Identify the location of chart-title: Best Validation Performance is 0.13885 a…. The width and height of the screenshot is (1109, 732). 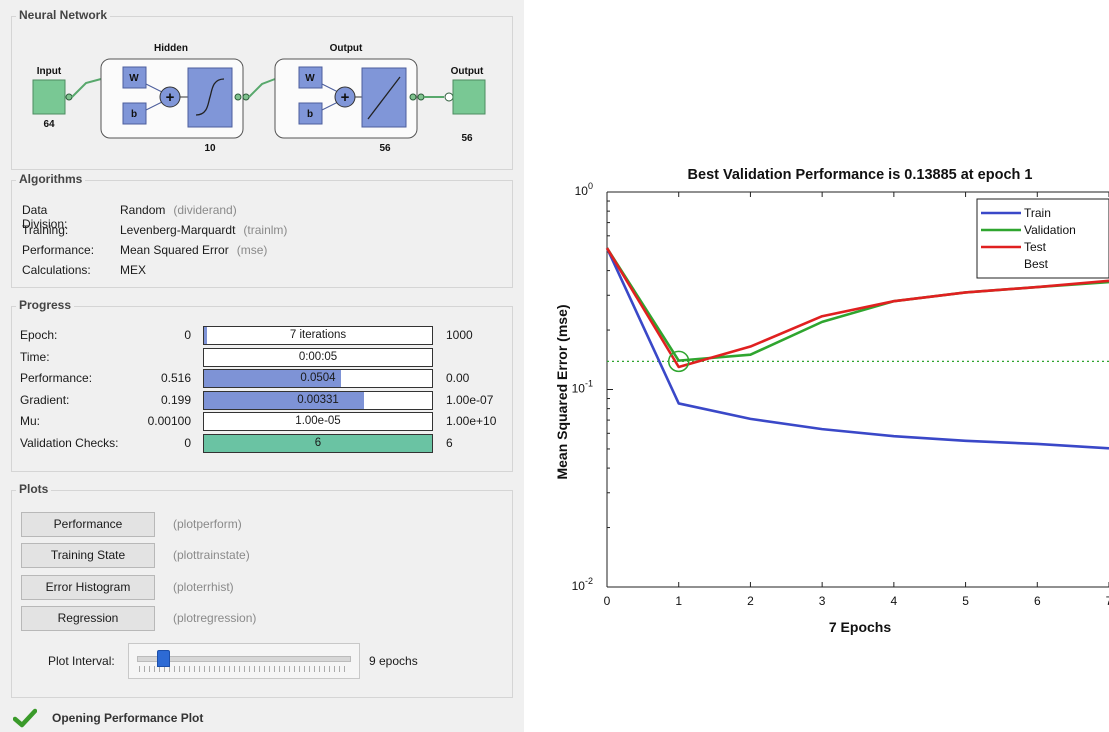
(860, 175).